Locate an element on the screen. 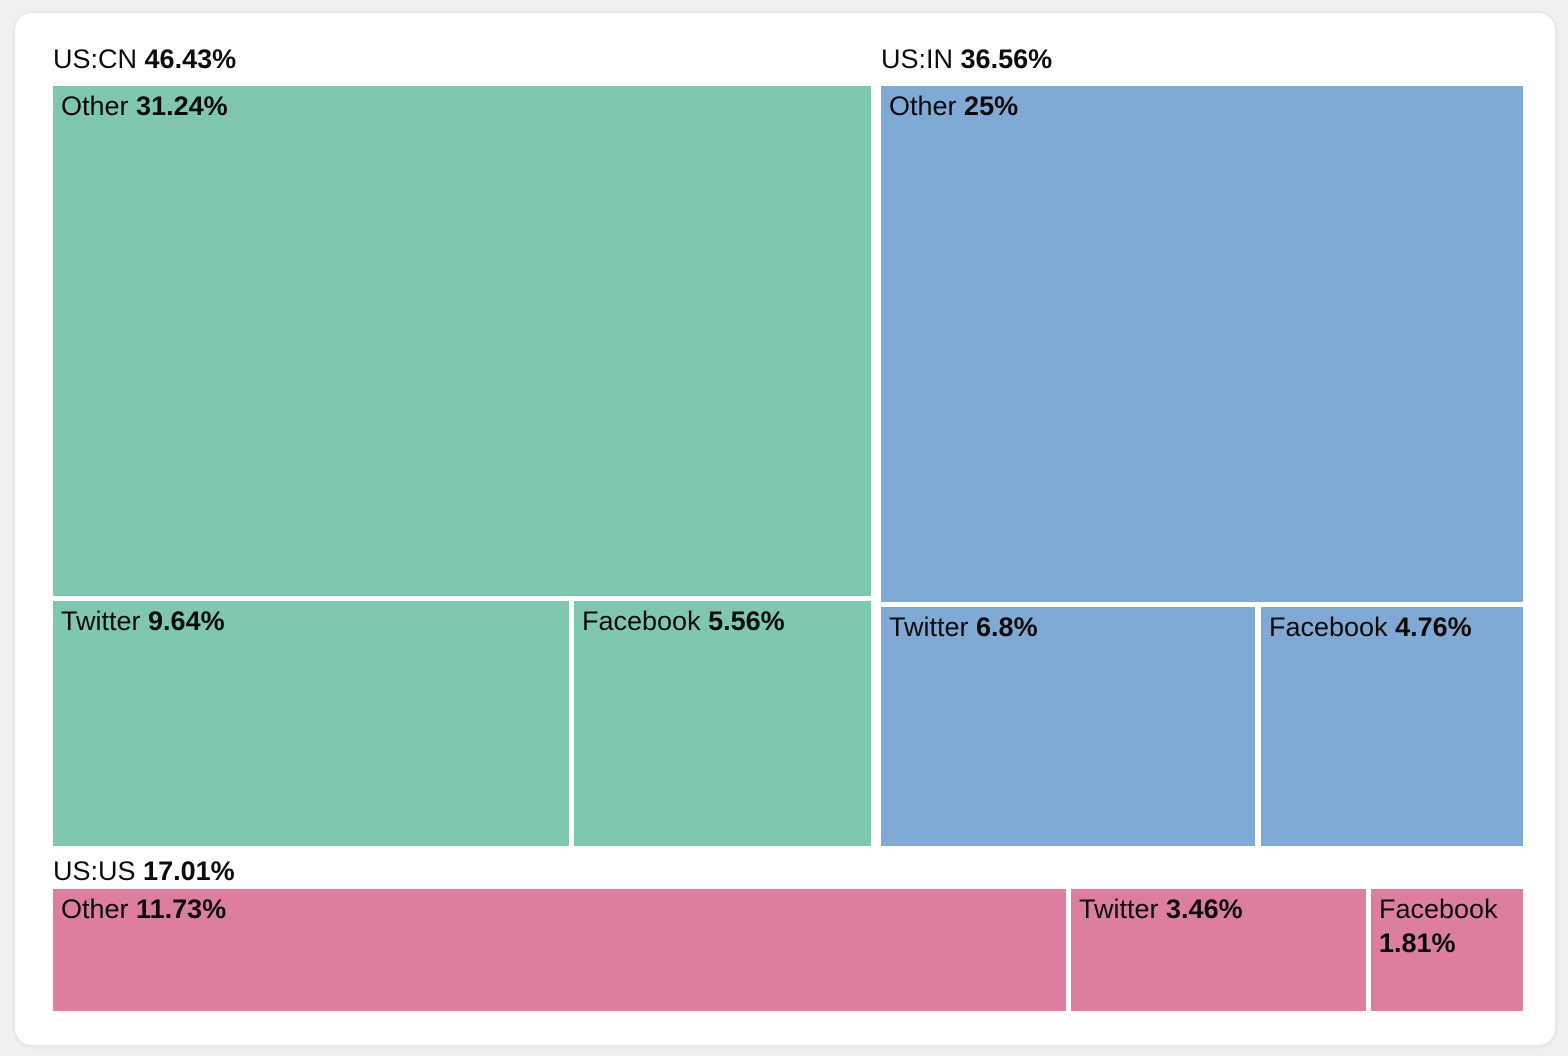 The width and height of the screenshot is (1568, 1056). node-label: Twitter 6.8% is located at coordinates (963, 627).